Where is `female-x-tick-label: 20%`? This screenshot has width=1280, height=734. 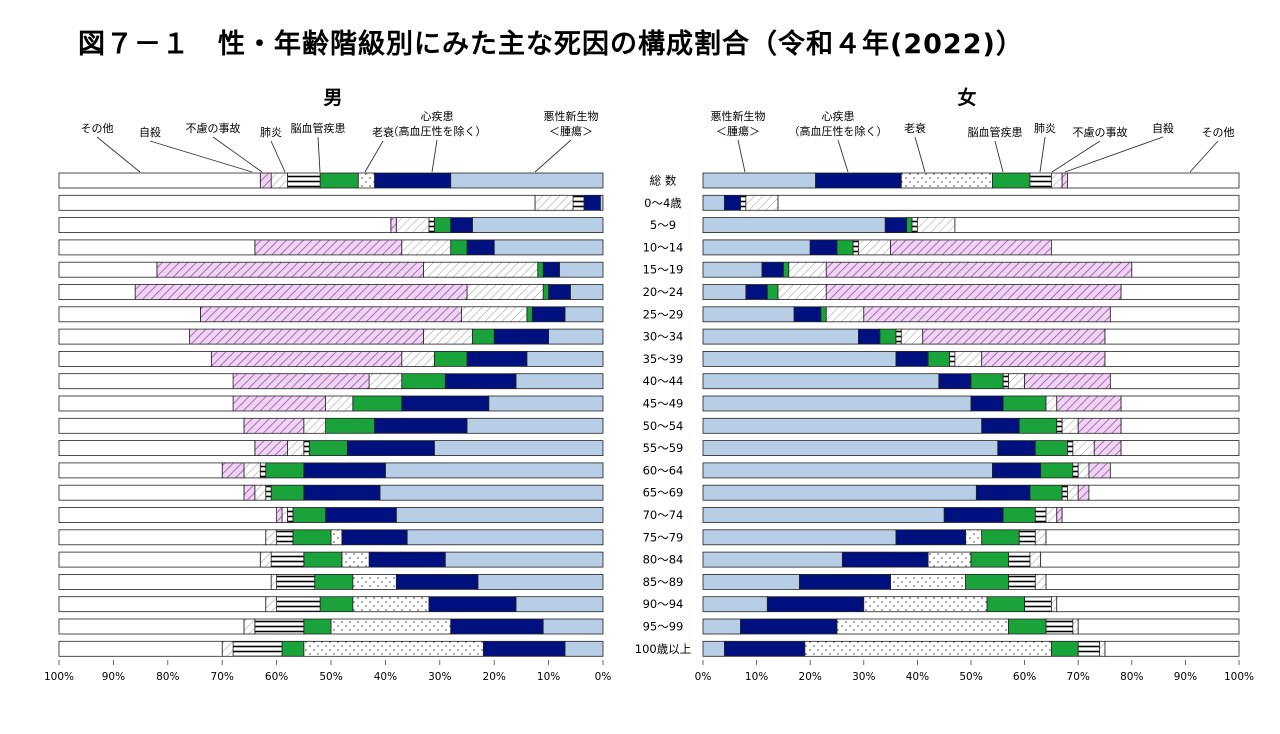 female-x-tick-label: 20% is located at coordinates (810, 677).